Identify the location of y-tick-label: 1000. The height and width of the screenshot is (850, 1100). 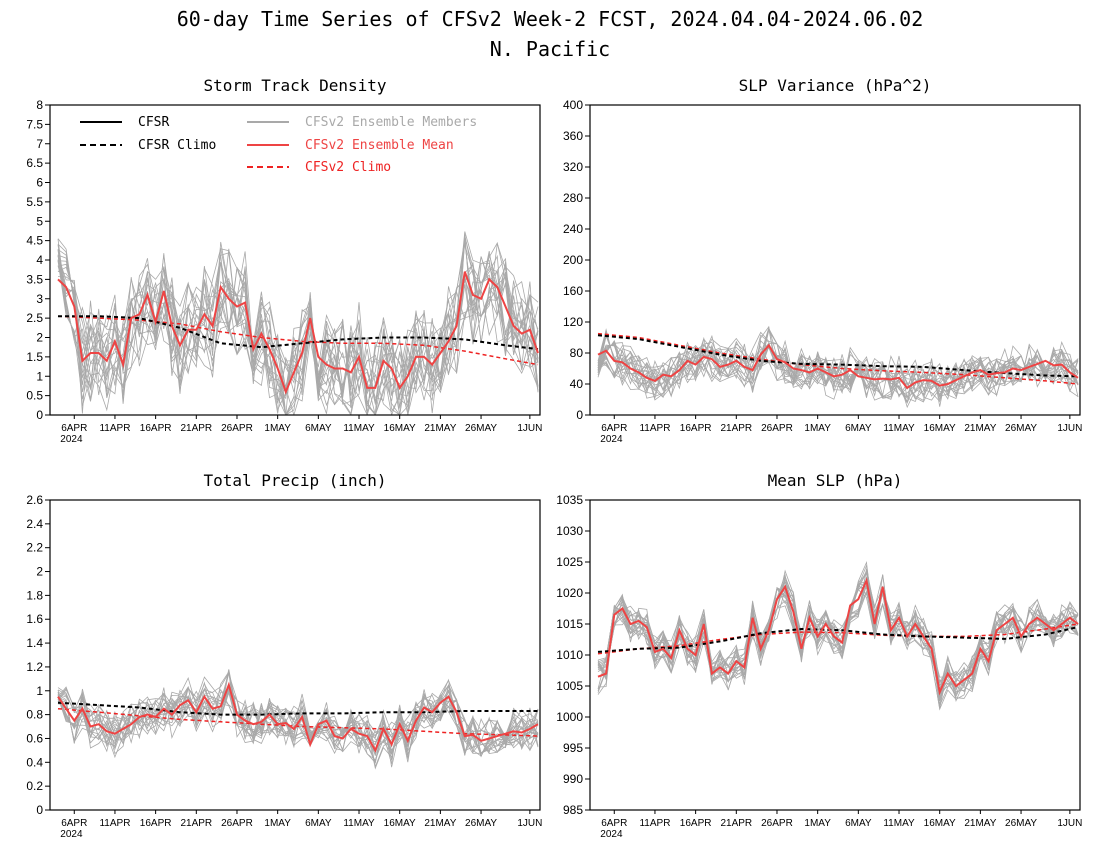
(569, 717).